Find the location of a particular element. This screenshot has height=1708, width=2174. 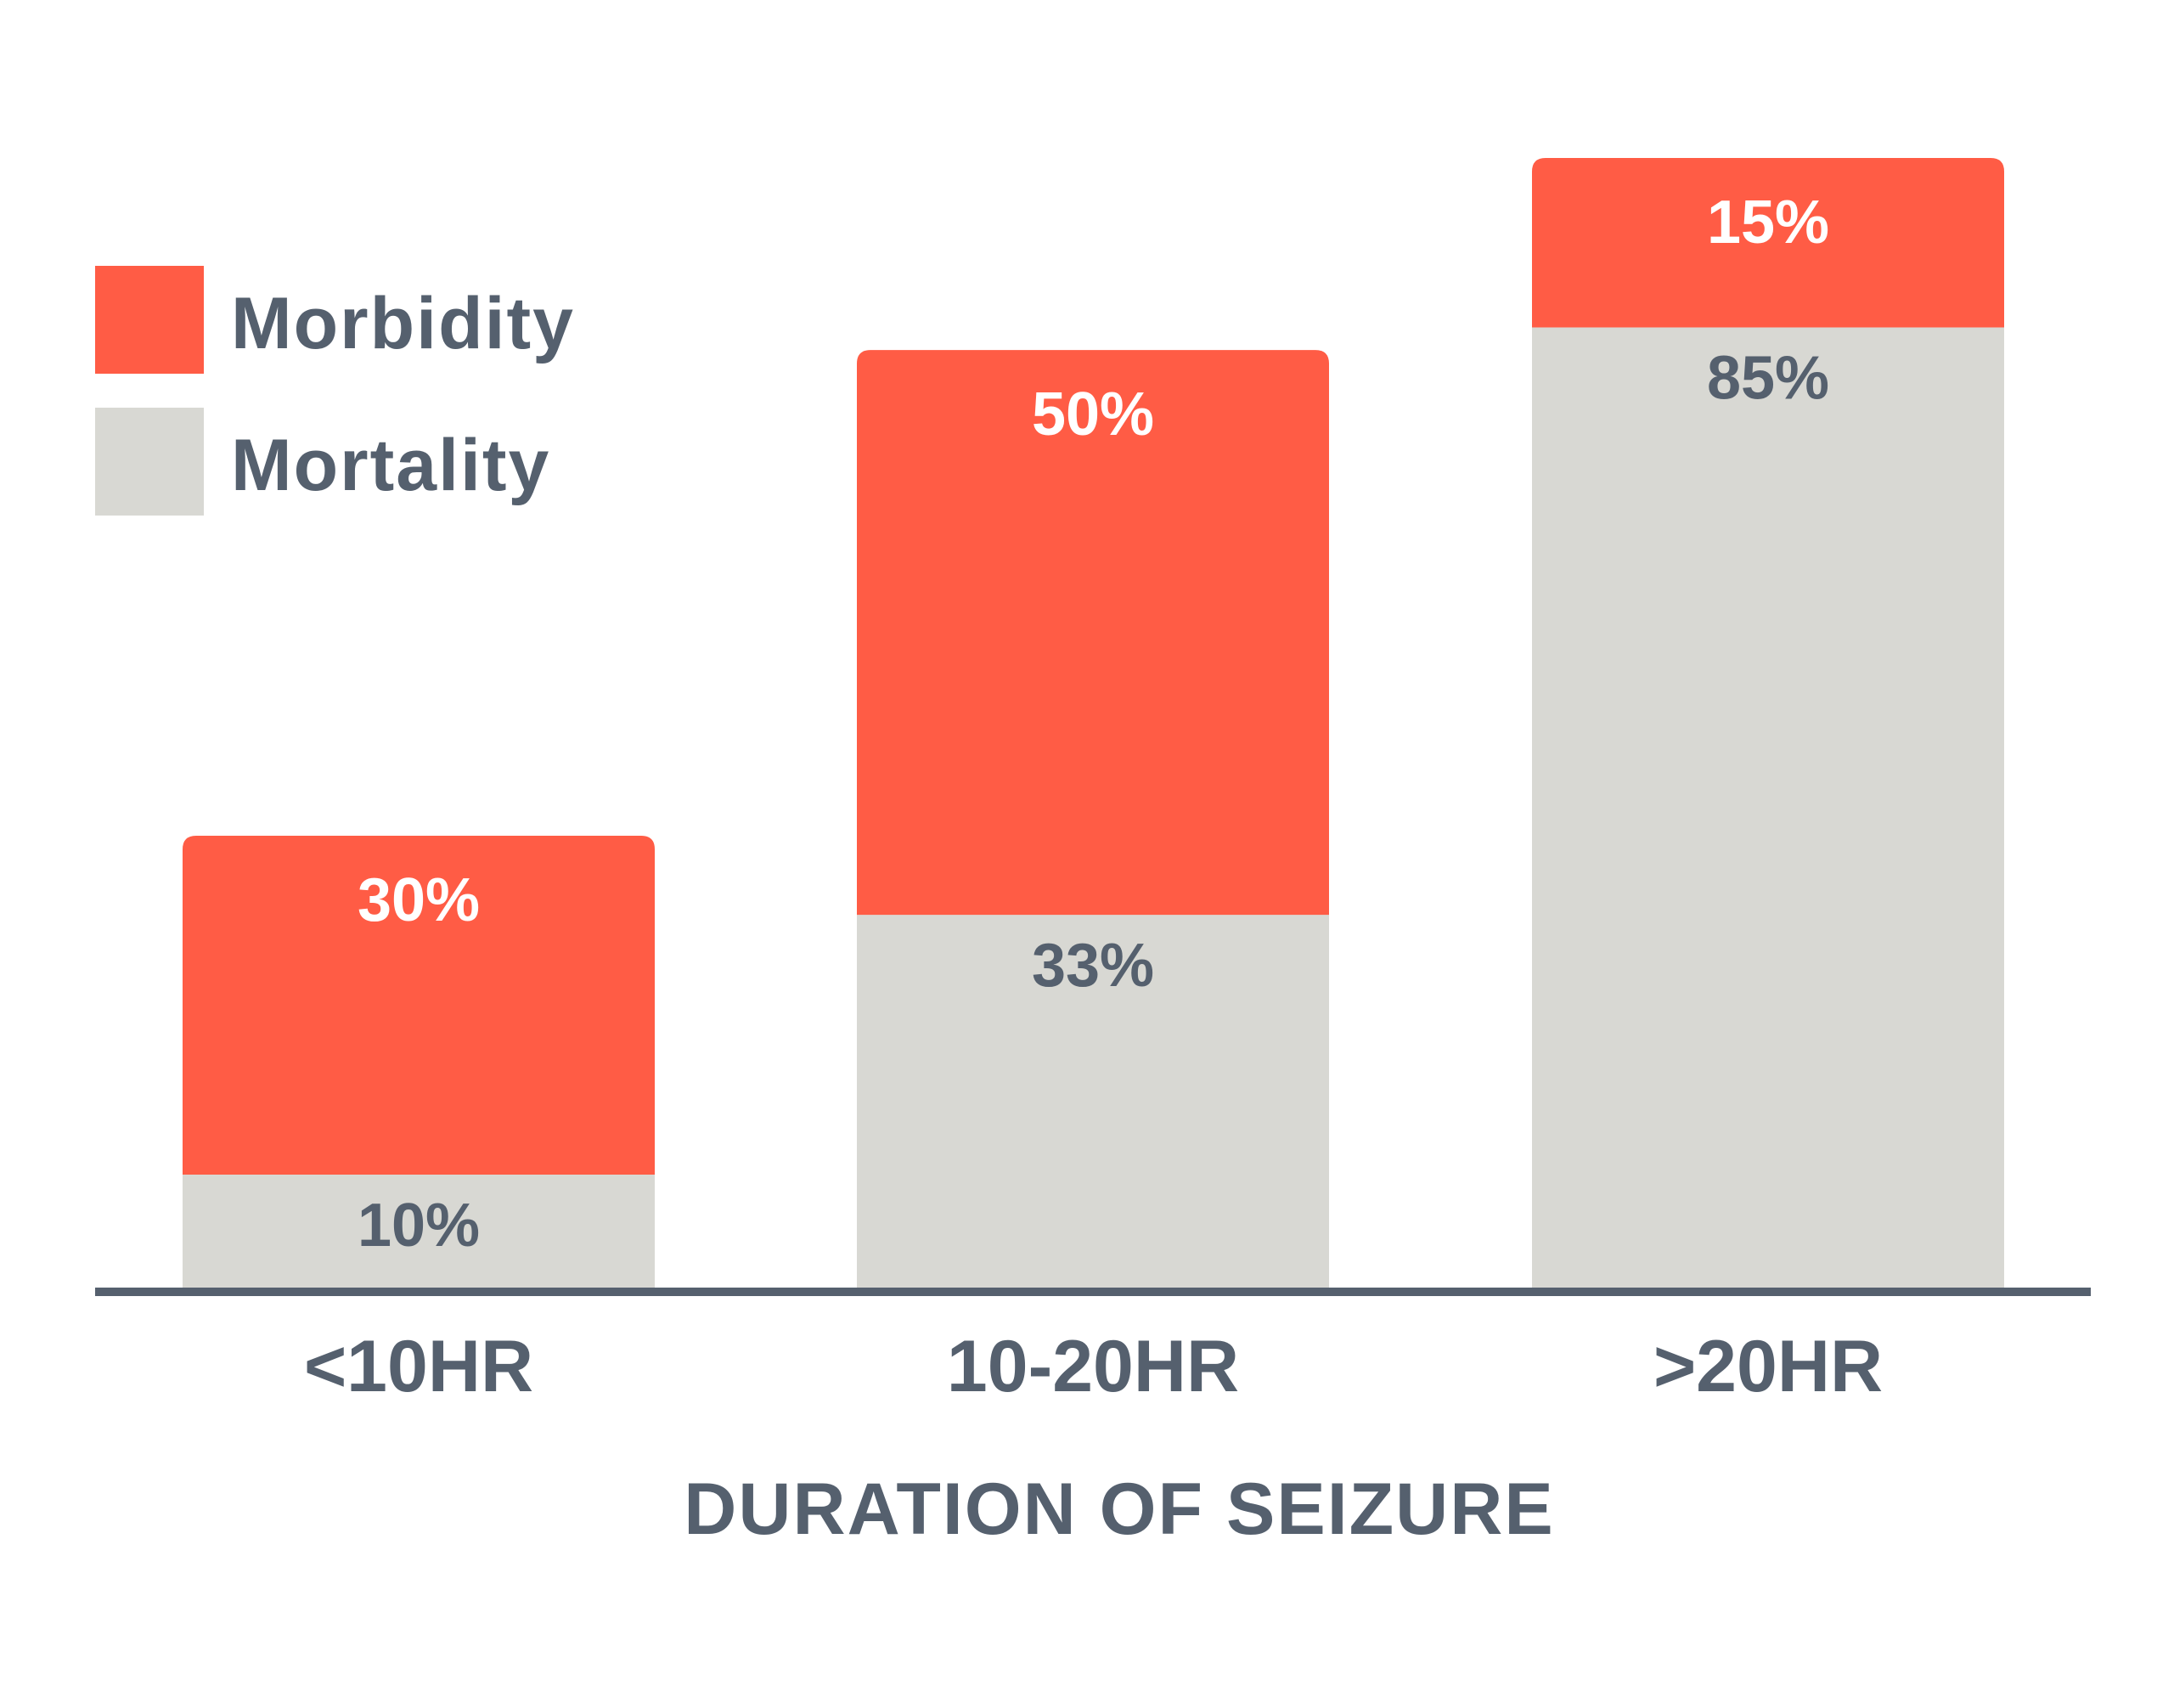

legend-swatch-mortality is located at coordinates (149, 462).